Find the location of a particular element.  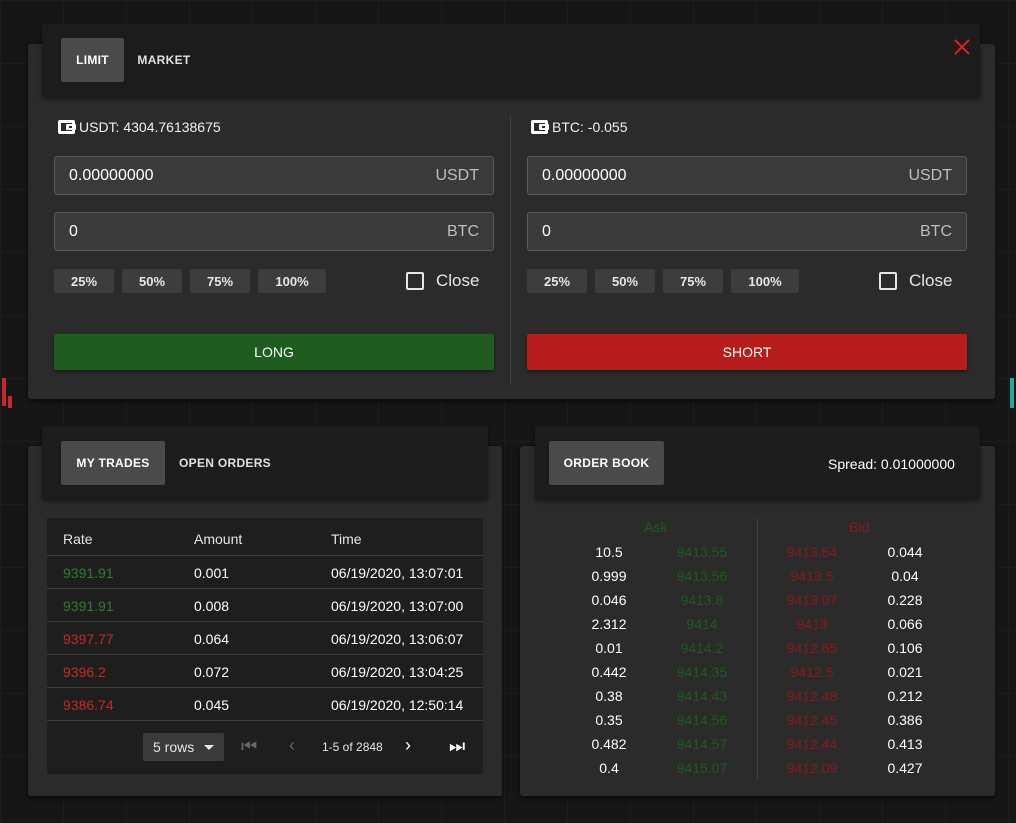

sell-pct-25-button: 25% is located at coordinates (557, 281).